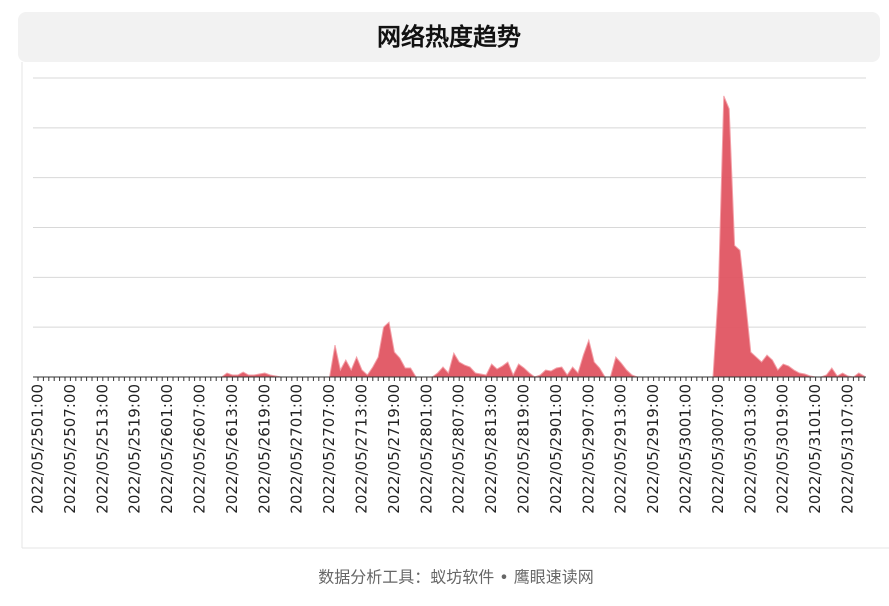  I want to click on x-tick-label: 2022/05/2819:00, so click(524, 449).